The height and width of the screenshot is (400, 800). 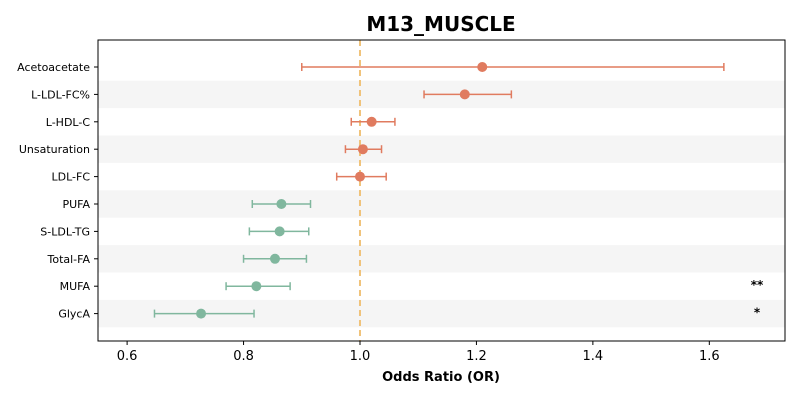 What do you see at coordinates (76, 204) in the screenshot?
I see `y-tick-label: PUFA` at bounding box center [76, 204].